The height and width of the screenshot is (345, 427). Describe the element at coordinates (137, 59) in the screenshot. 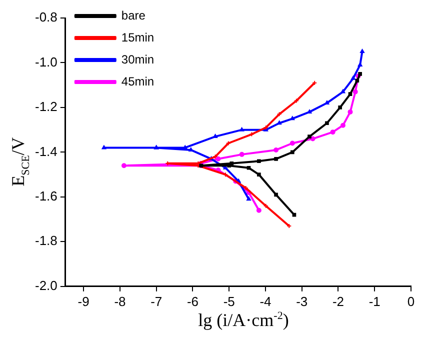

I see `legend-label: 30min` at that location.